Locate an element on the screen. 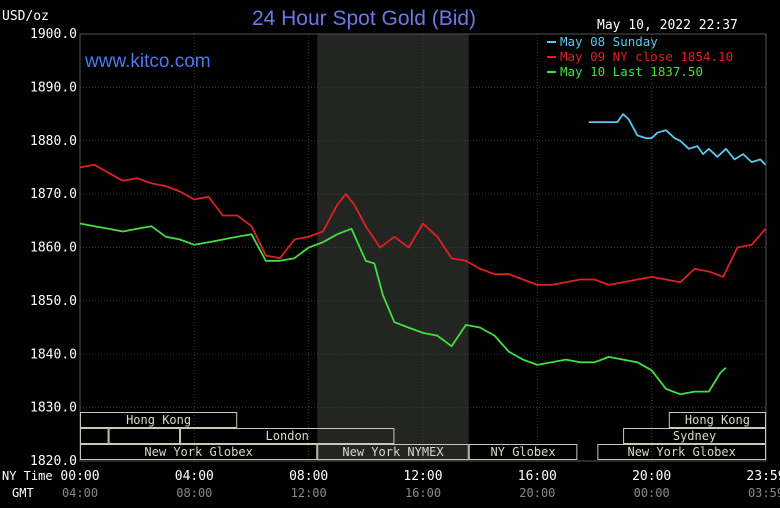  session-label: Sydney is located at coordinates (694, 436).